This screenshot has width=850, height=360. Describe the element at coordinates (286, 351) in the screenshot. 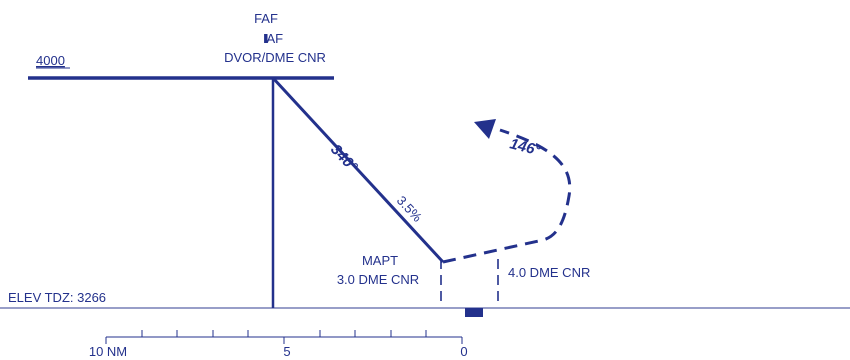

I see `scale-label-middle: 5` at that location.